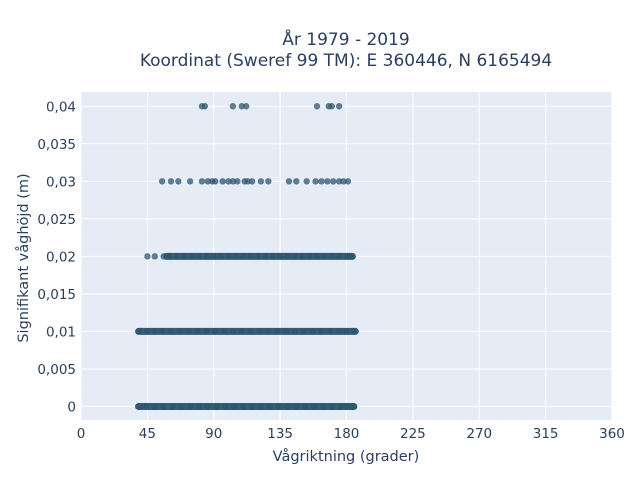 The height and width of the screenshot is (480, 640). I want to click on x-tick-labels: 0 45 90 135 180 225 270 315 360, so click(351, 434).